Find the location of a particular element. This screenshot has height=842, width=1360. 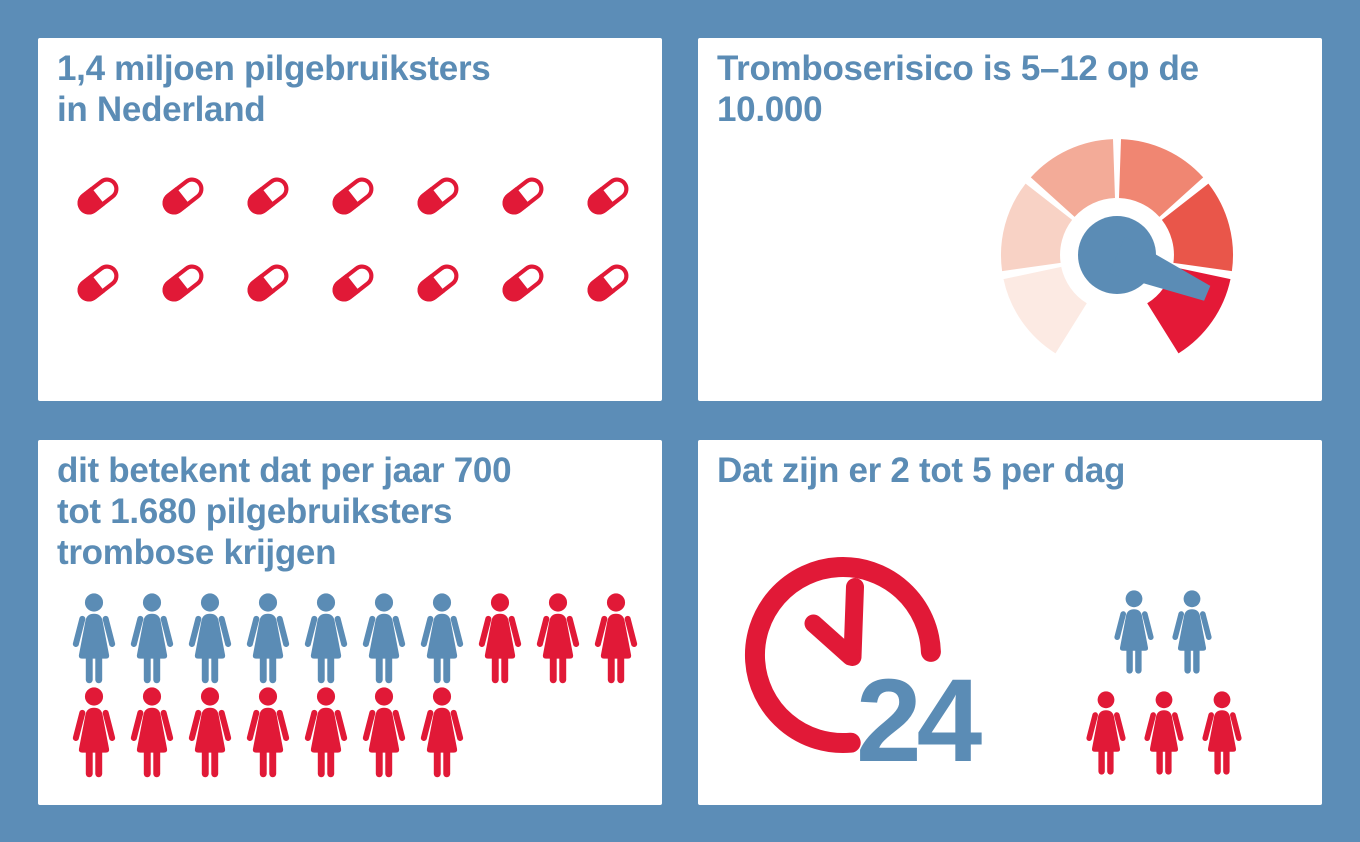

pill-pictograph is located at coordinates (353, 239).